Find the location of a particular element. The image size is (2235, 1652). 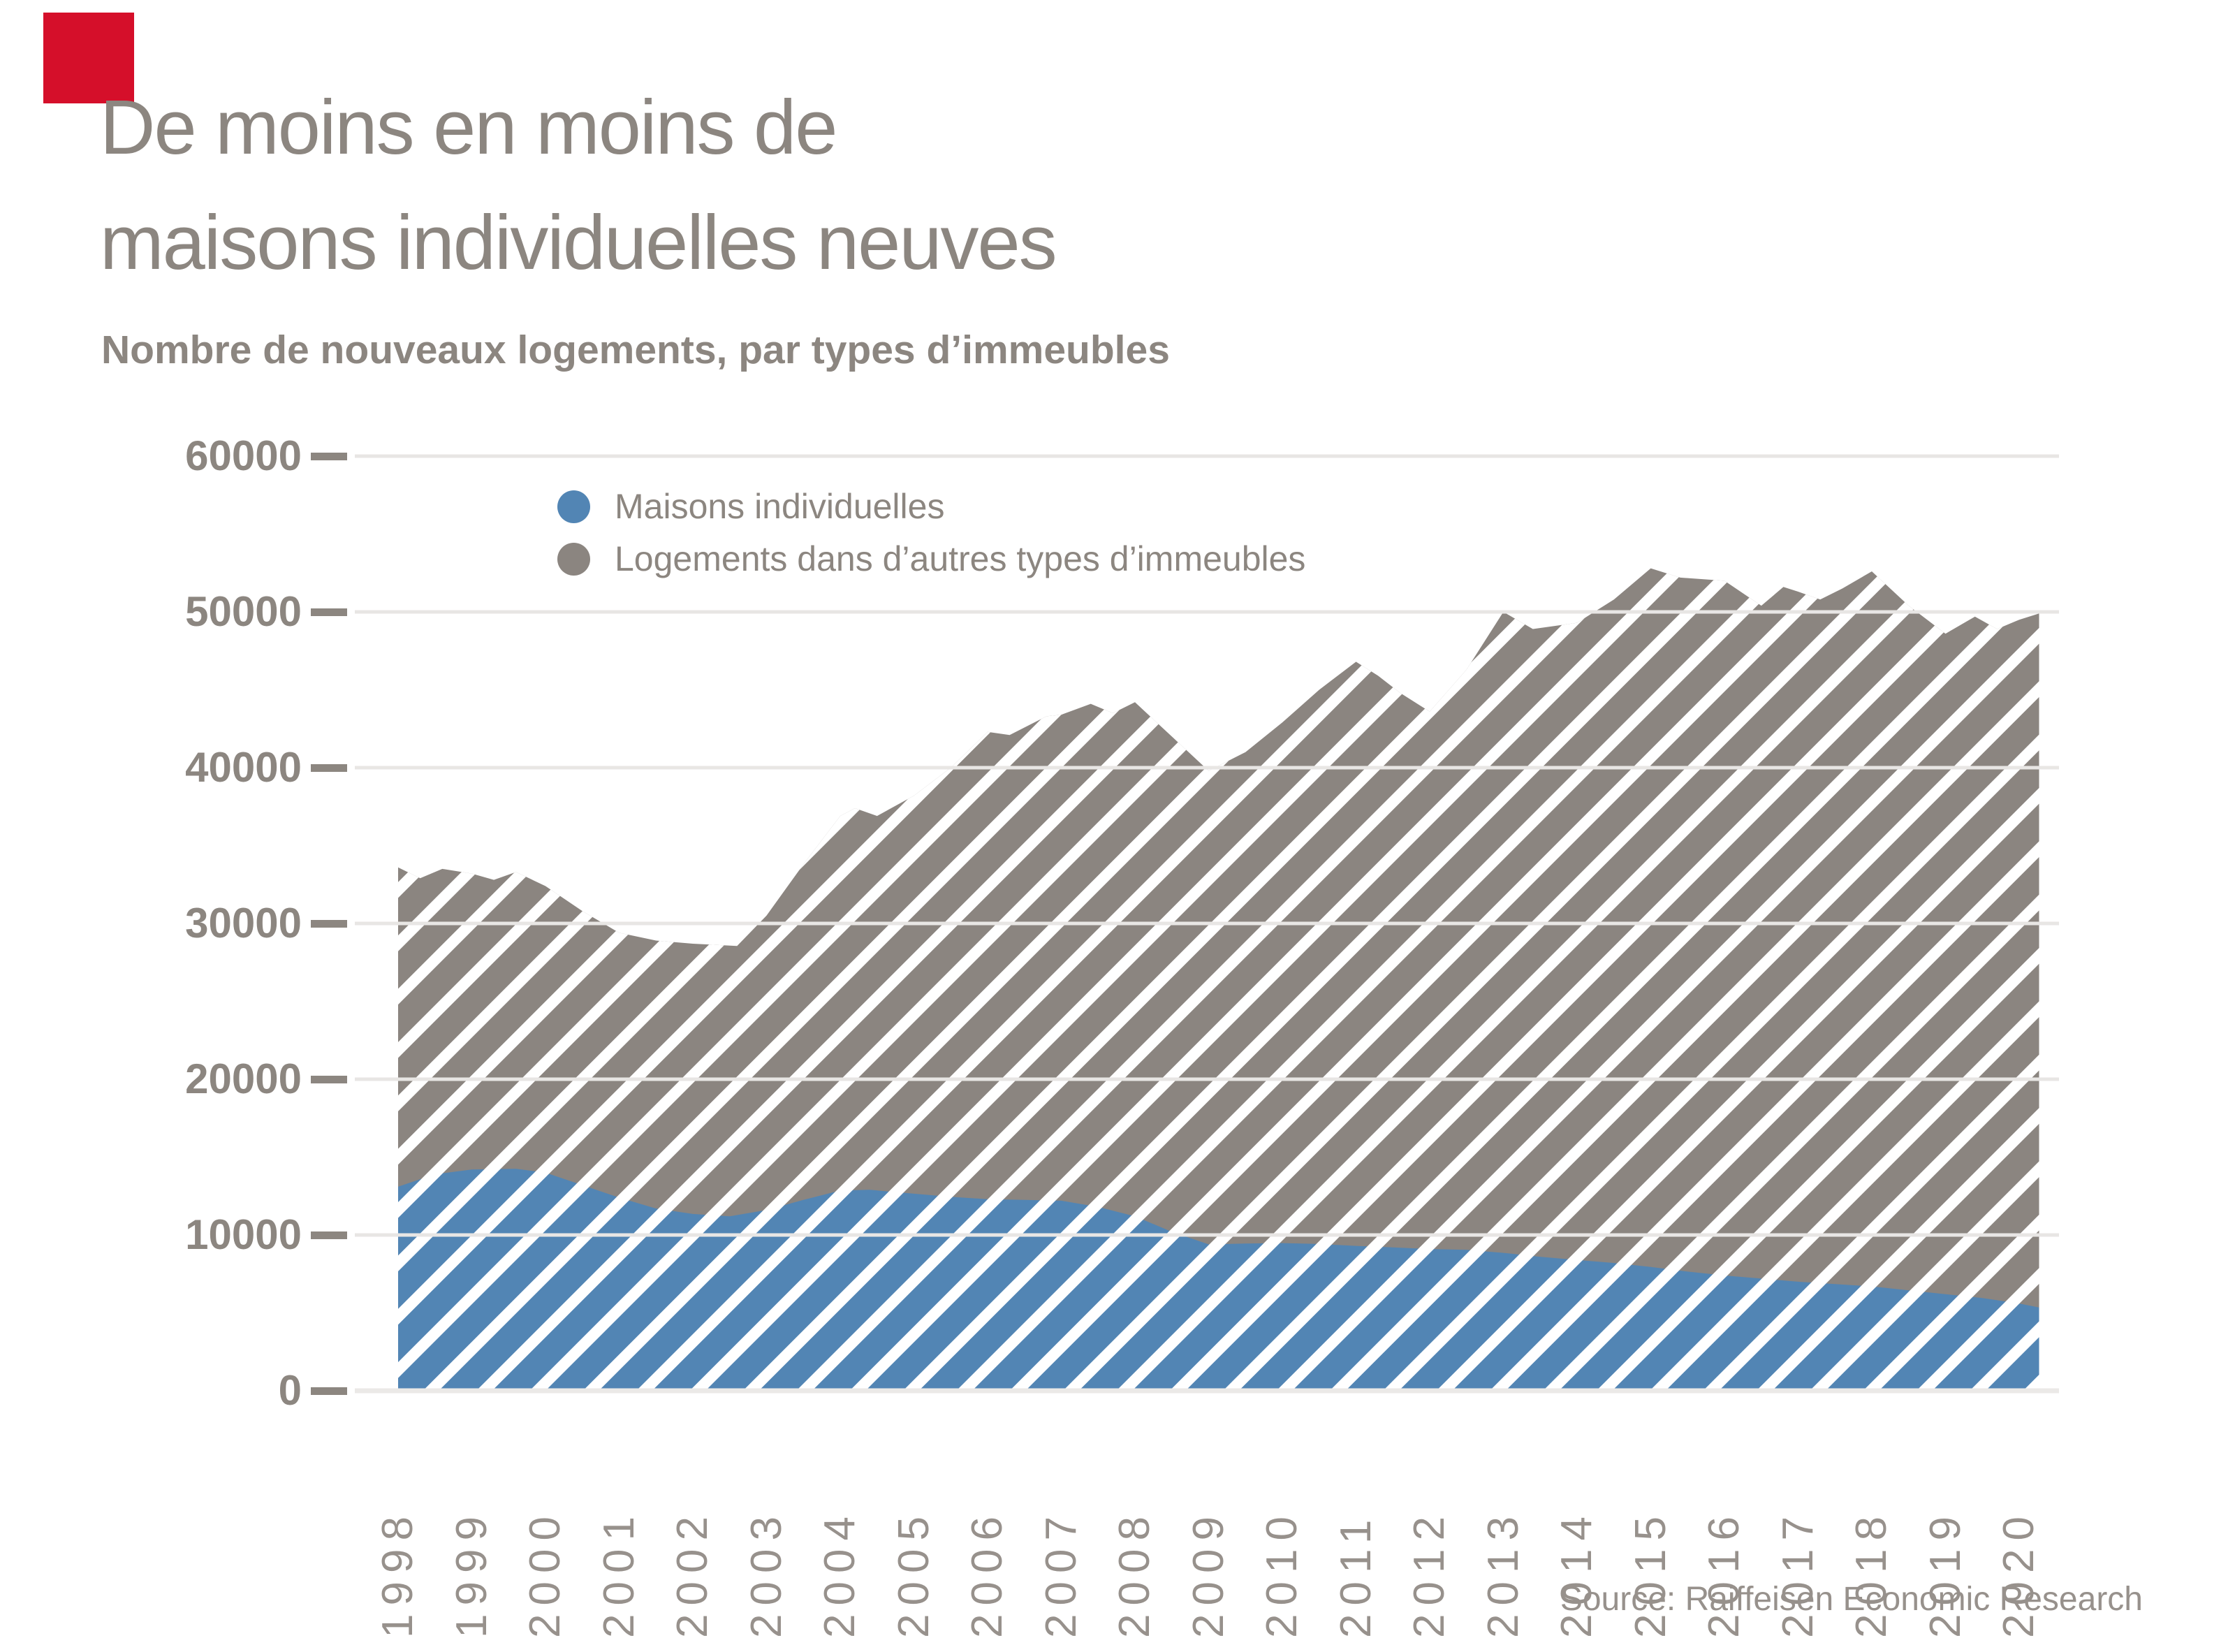

x-axis-year-label: 2004 is located at coordinates (840, 1573).